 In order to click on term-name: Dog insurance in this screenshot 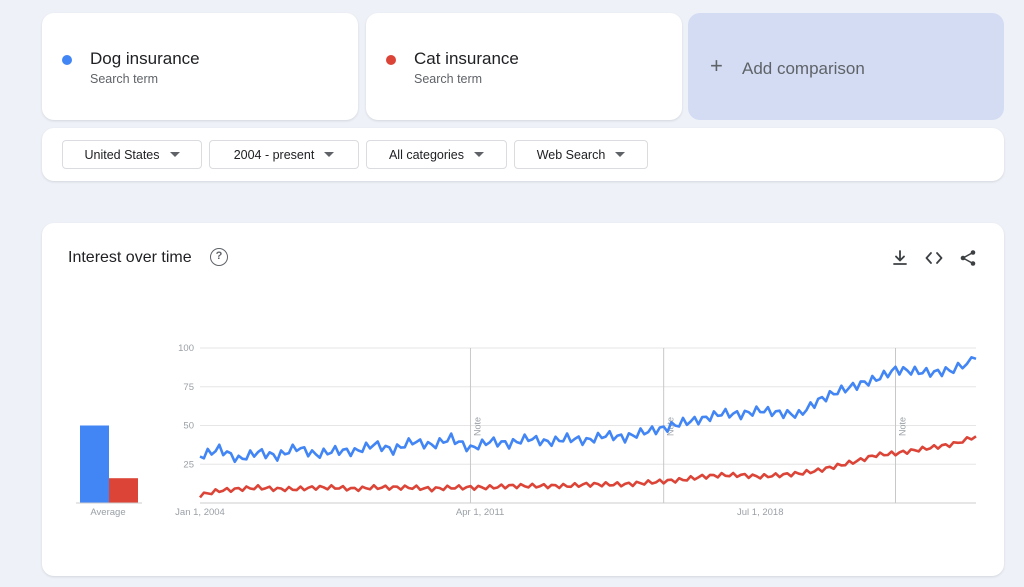, I will do `click(145, 58)`.